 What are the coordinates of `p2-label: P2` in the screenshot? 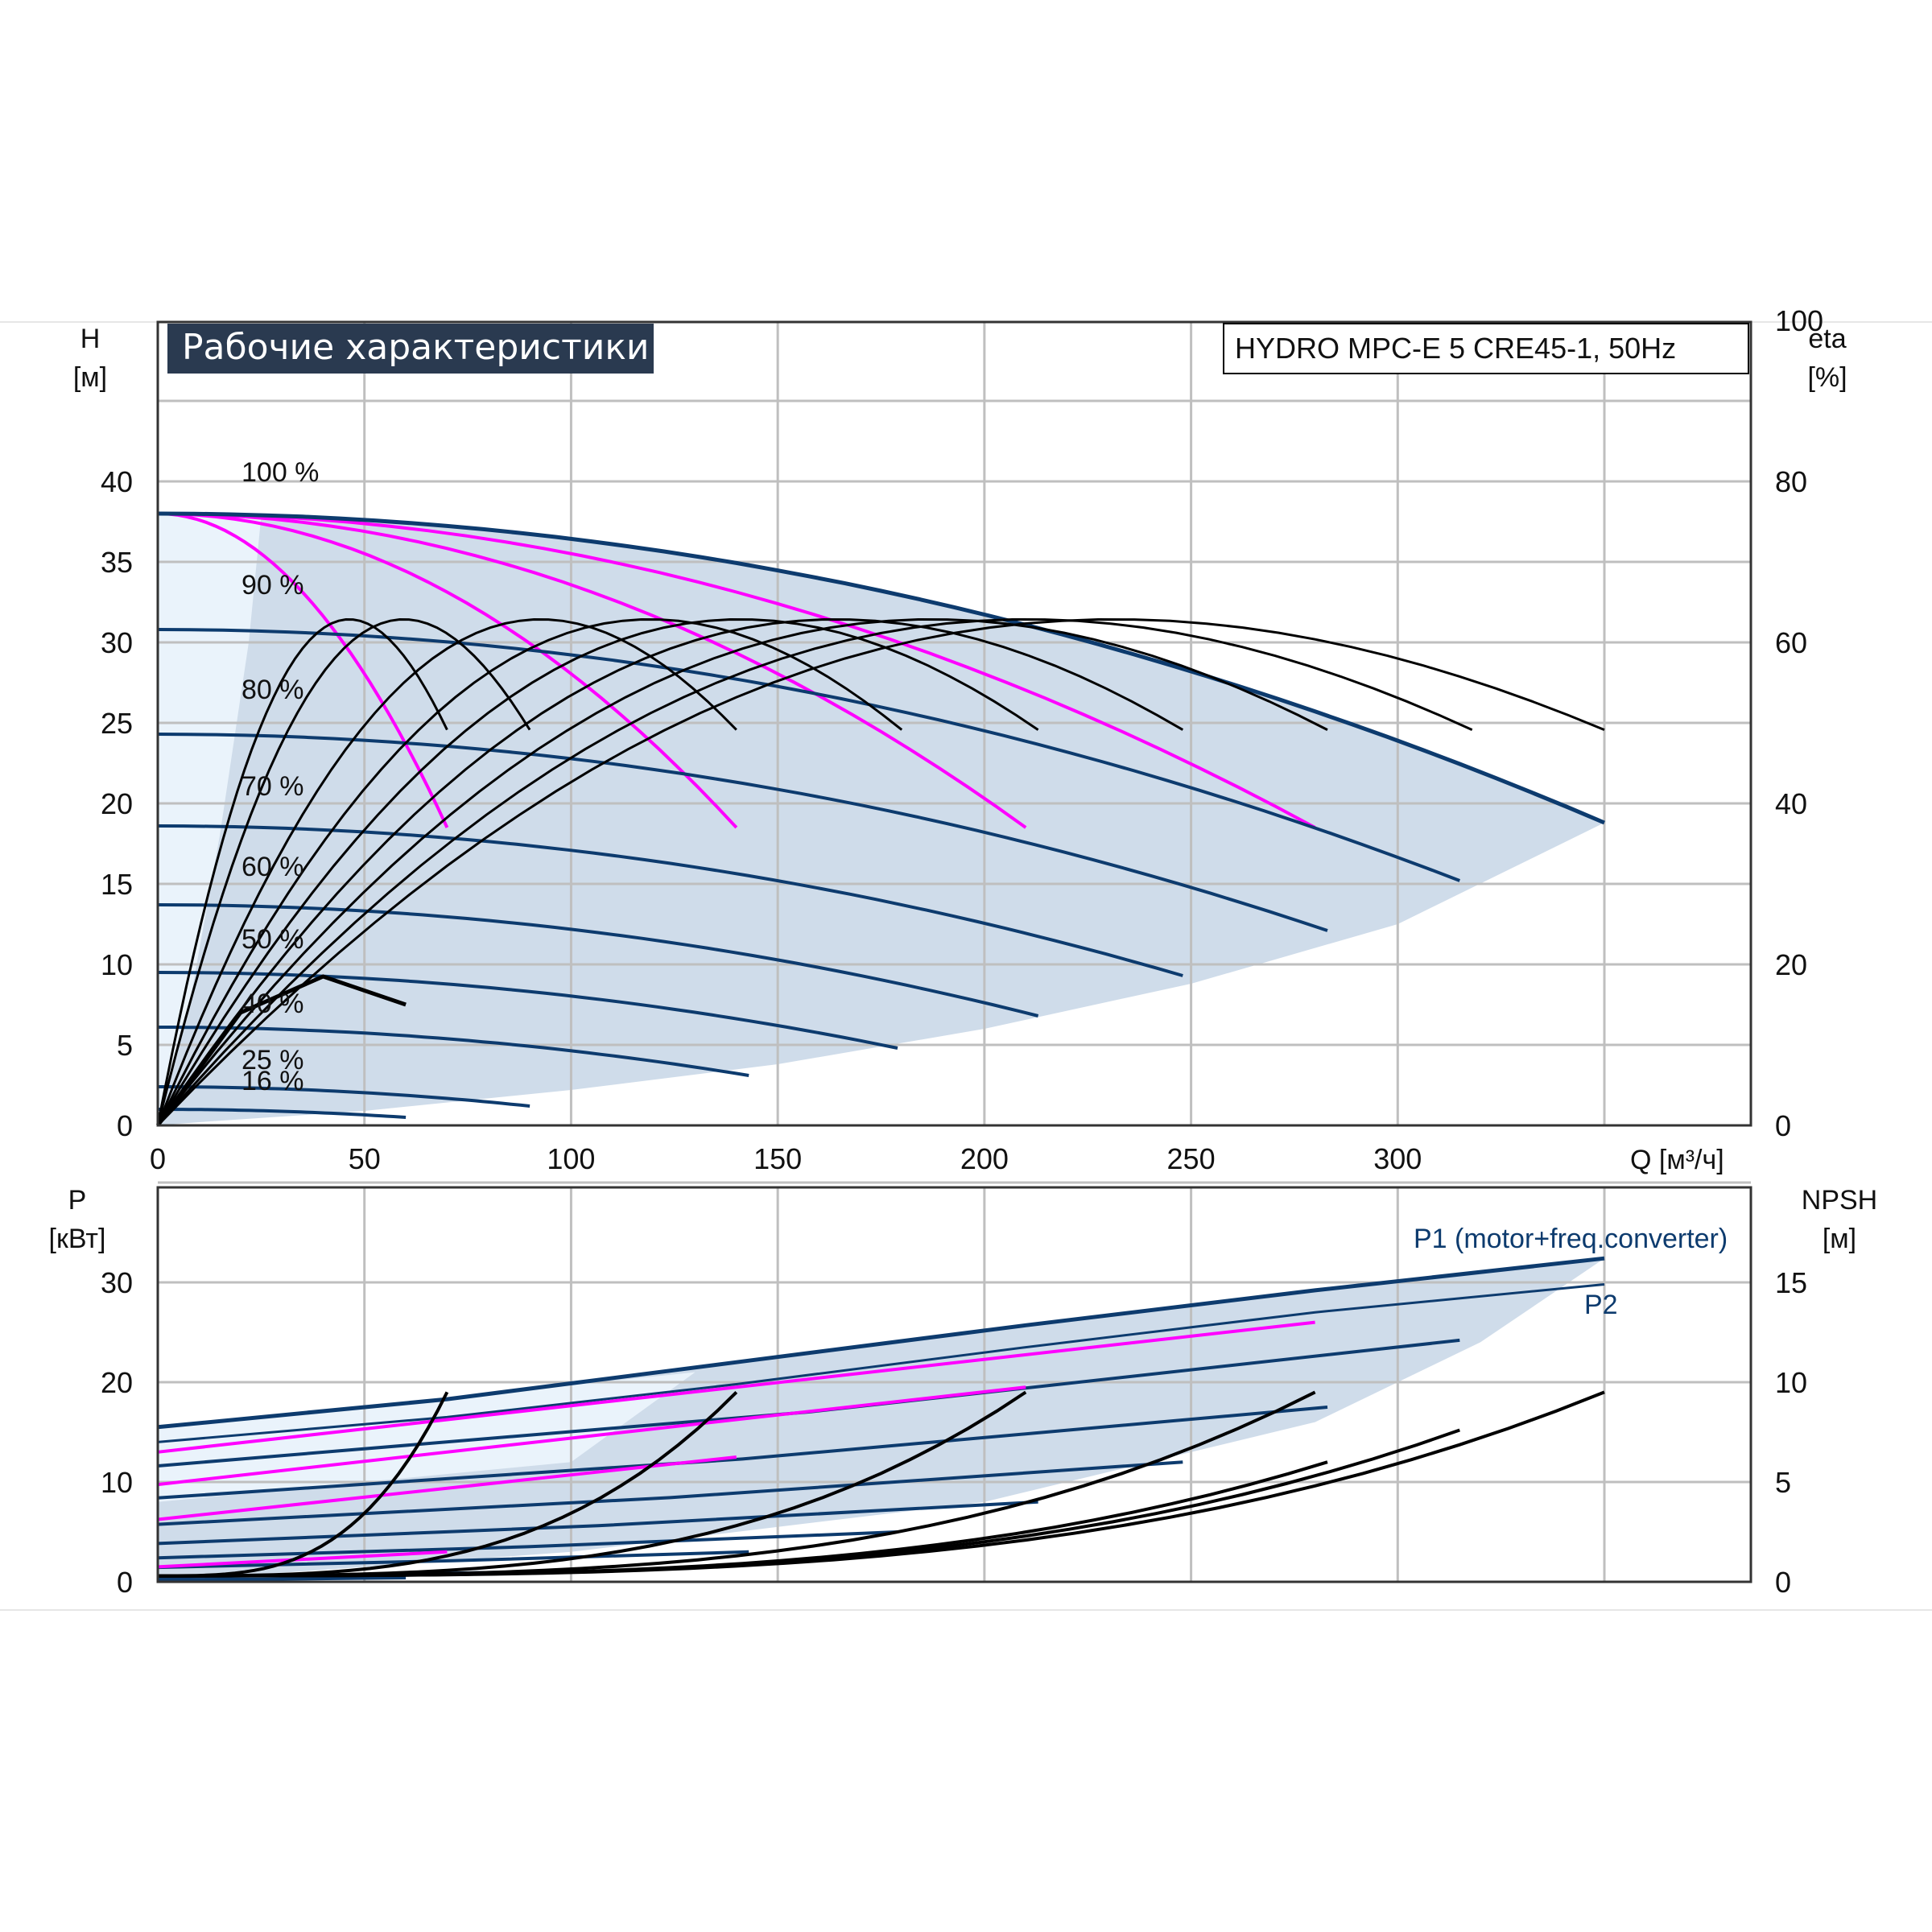 It's located at (1601, 1305).